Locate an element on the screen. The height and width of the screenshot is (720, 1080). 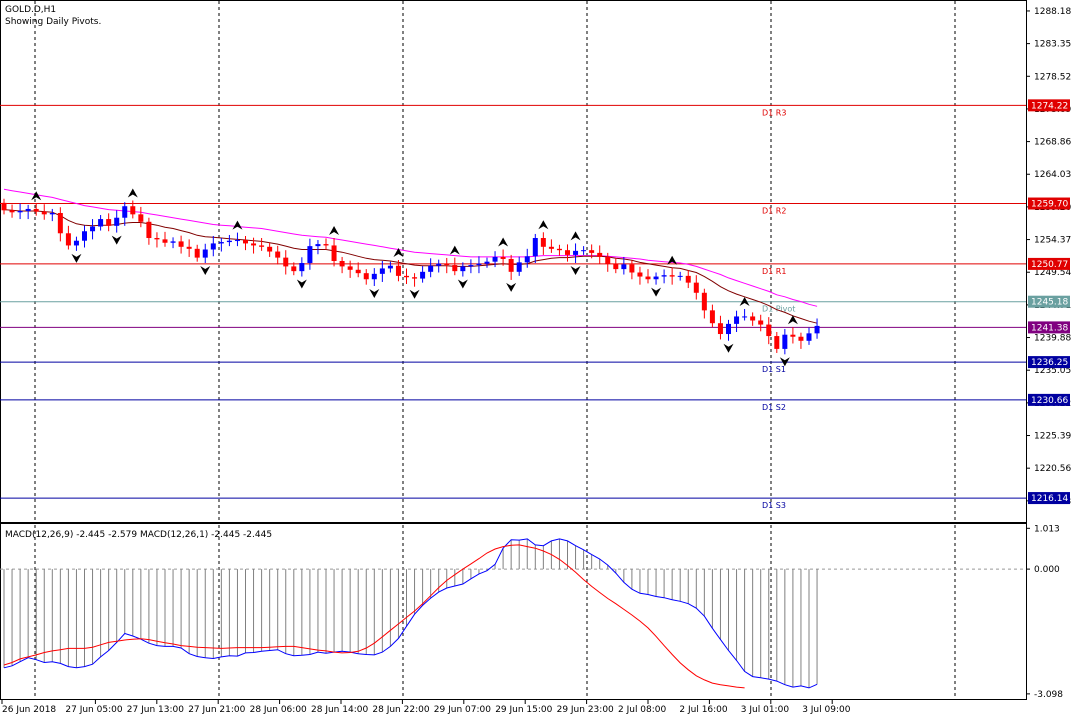
chart-subtitle: Showing Daily Pivots. is located at coordinates (53, 22).